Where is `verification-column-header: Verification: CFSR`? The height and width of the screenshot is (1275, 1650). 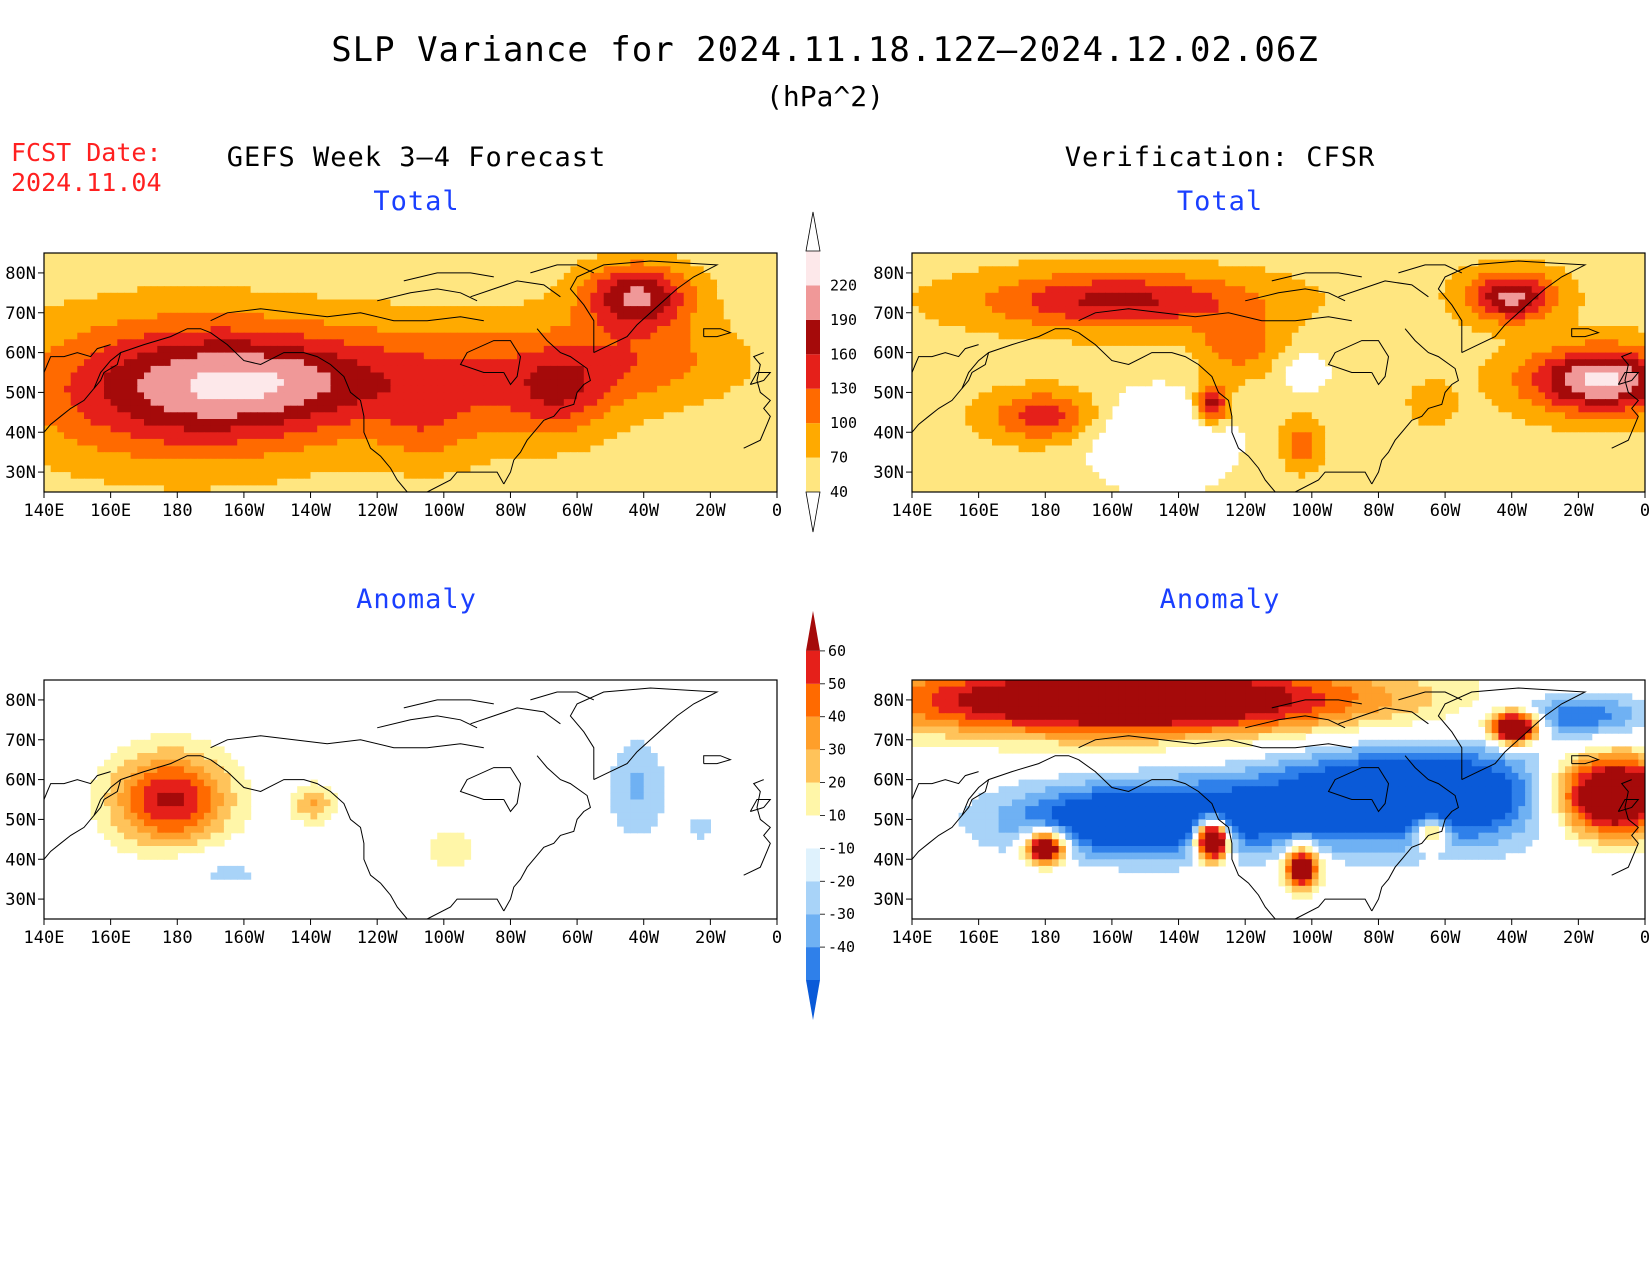
verification-column-header: Verification: CFSR is located at coordinates (1220, 157).